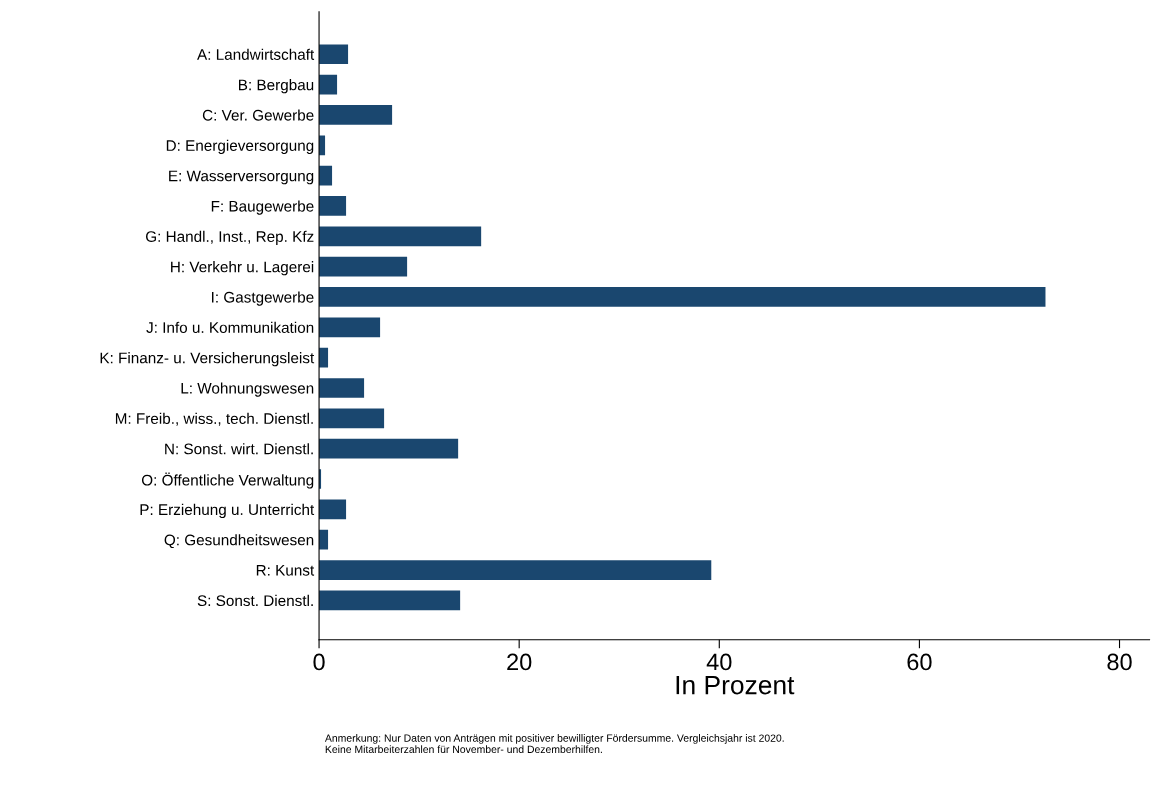 This screenshot has width=1173, height=786. Describe the element at coordinates (227, 480) in the screenshot. I see `y-tick-label: O: Öffentliche Verwaltung` at that location.